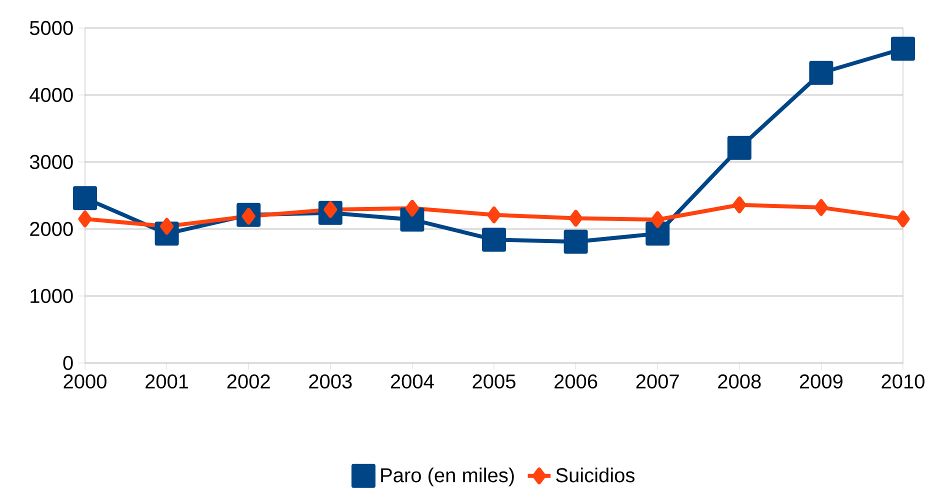 Image resolution: width=932 pixels, height=492 pixels. Describe the element at coordinates (821, 381) in the screenshot. I see `x-tick-label: 2009` at that location.